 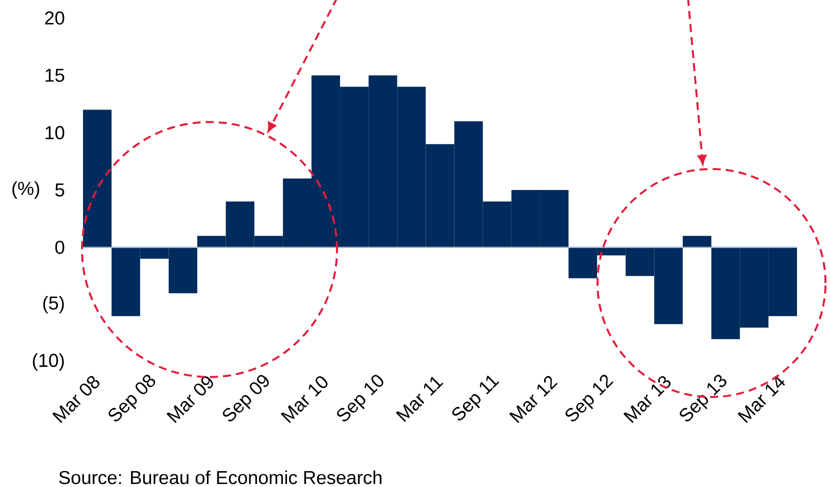 What do you see at coordinates (53, 305) in the screenshot?
I see `y-tick-label: (5)` at bounding box center [53, 305].